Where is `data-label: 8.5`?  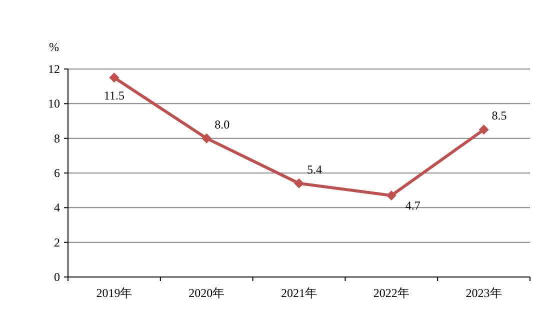
data-label: 8.5 is located at coordinates (499, 115).